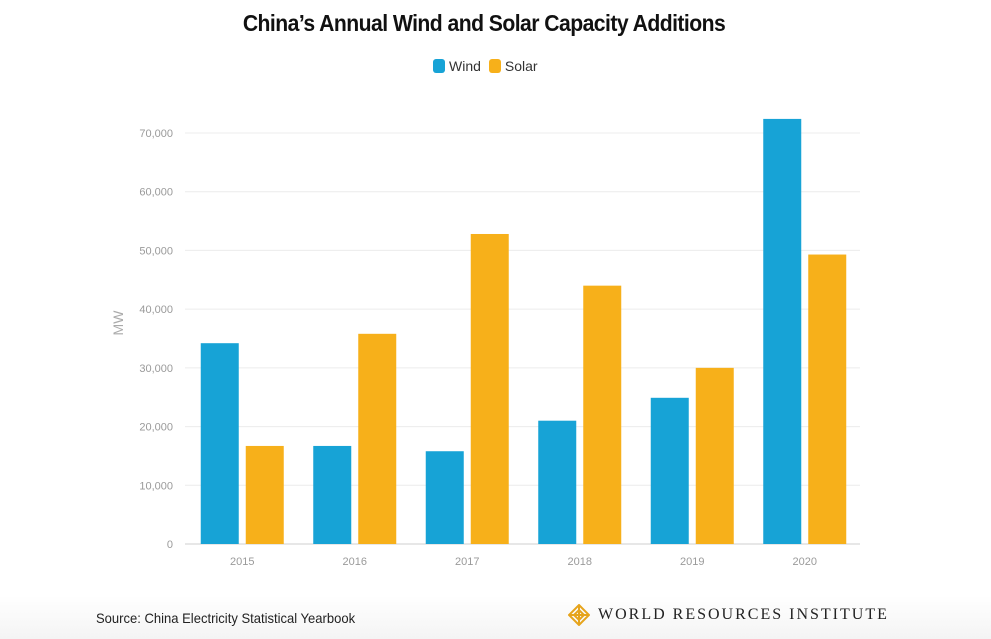  Describe the element at coordinates (557, 482) in the screenshot. I see `bar-wind-2018: Wind 2018: 21,000 MW` at that location.